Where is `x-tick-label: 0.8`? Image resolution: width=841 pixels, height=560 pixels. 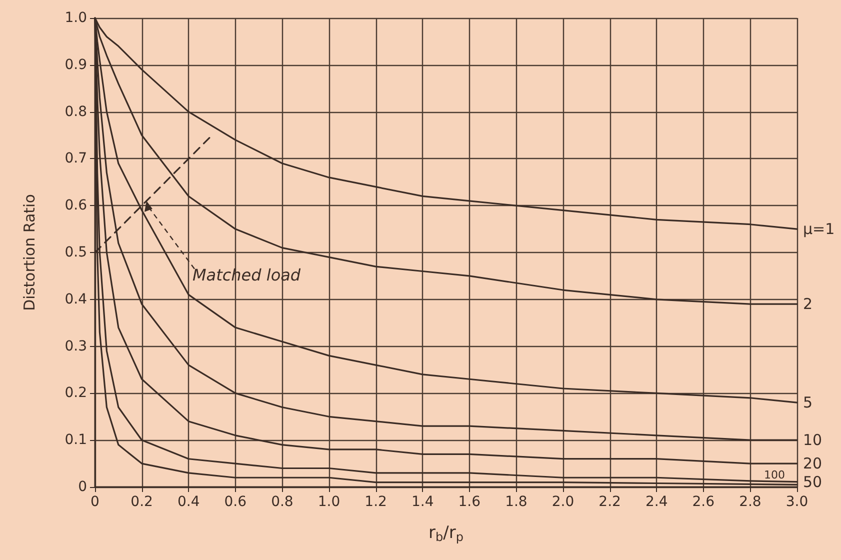
x-tick-label: 0.8 is located at coordinates (282, 502).